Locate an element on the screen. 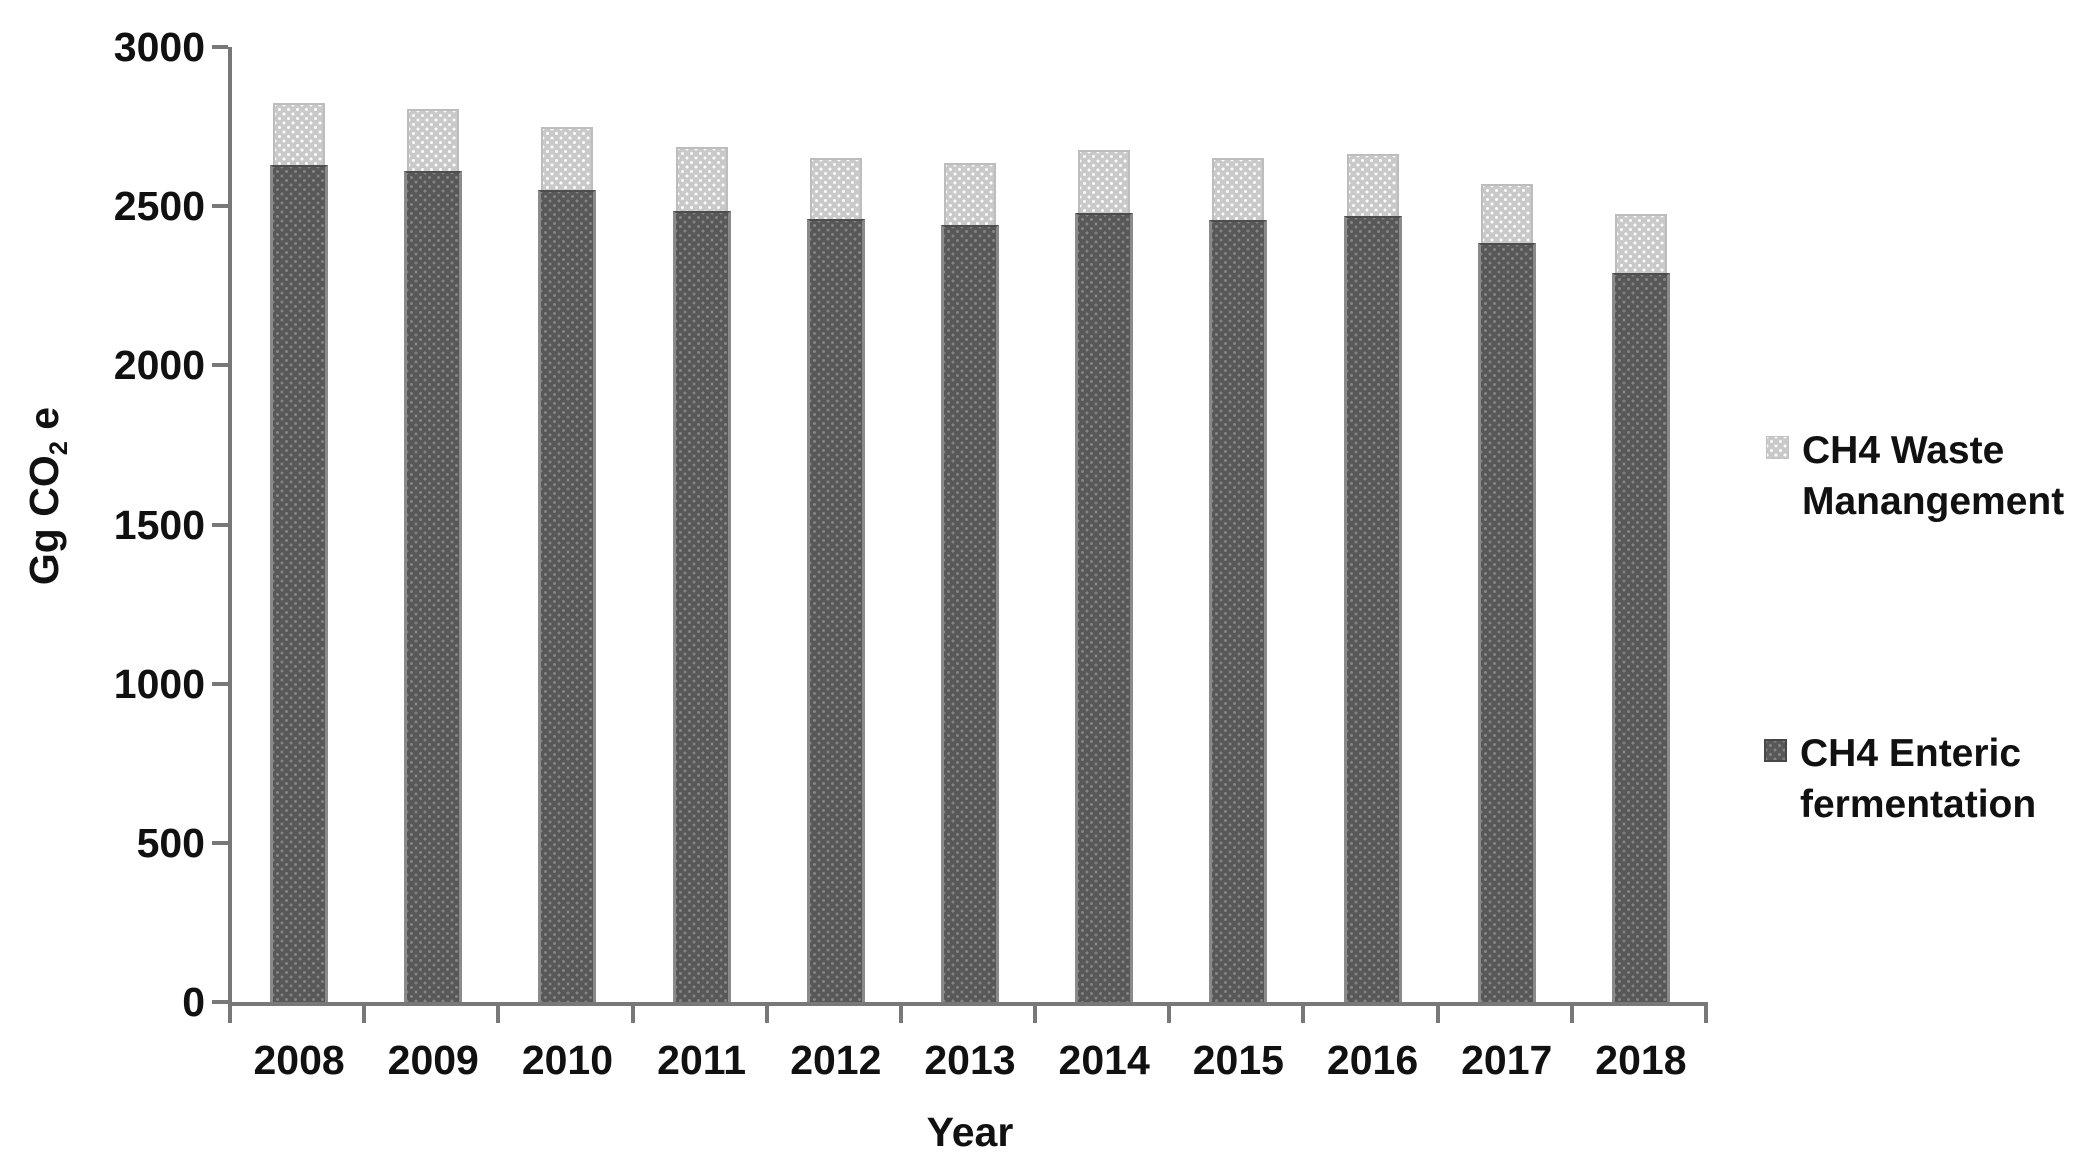 The width and height of the screenshot is (2083, 1163). bar-waste-2010 is located at coordinates (567, 158).